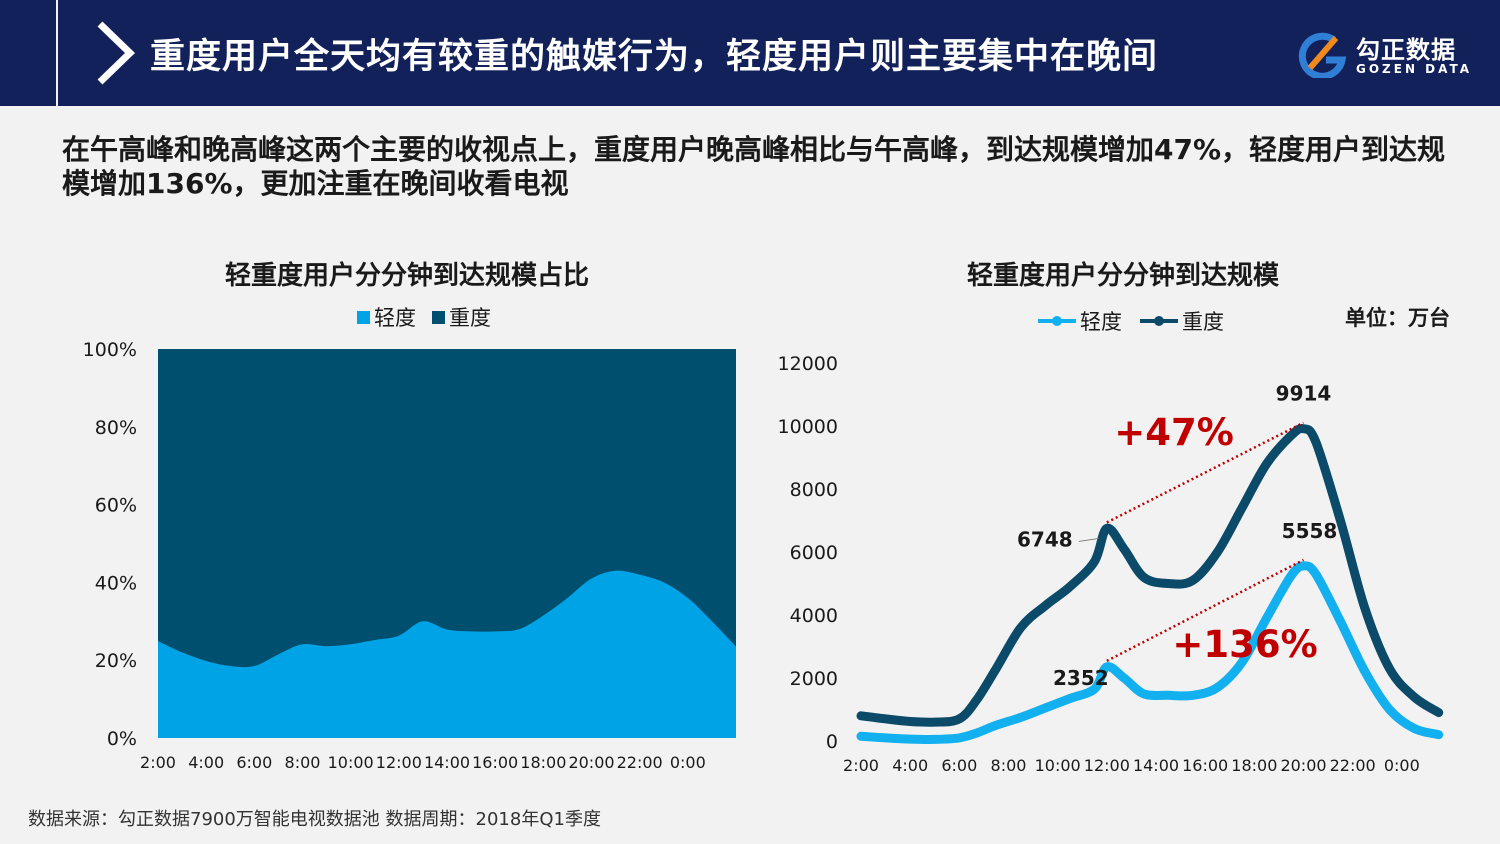 The width and height of the screenshot is (1500, 844). What do you see at coordinates (1181, 321) in the screenshot?
I see `legend-item-heavy-line: 重度` at bounding box center [1181, 321].